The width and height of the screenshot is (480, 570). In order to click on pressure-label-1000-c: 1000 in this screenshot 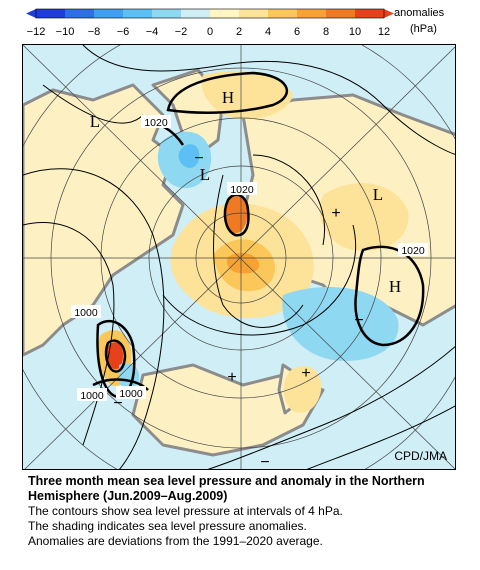, I will do `click(131, 394)`.